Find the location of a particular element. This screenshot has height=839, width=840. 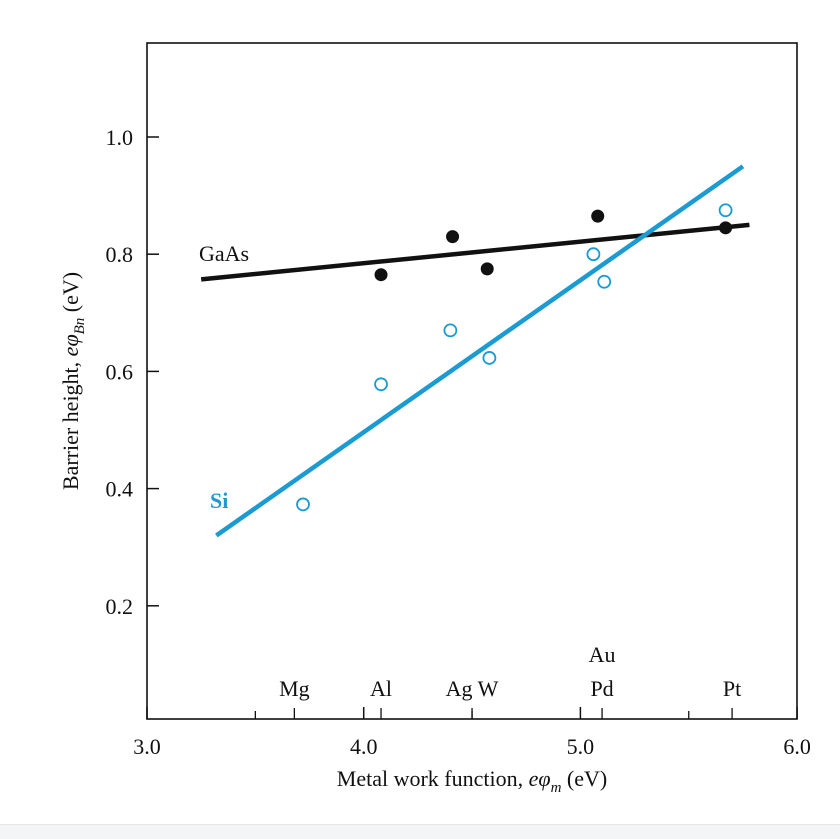

metal-label: Au is located at coordinates (602, 654).